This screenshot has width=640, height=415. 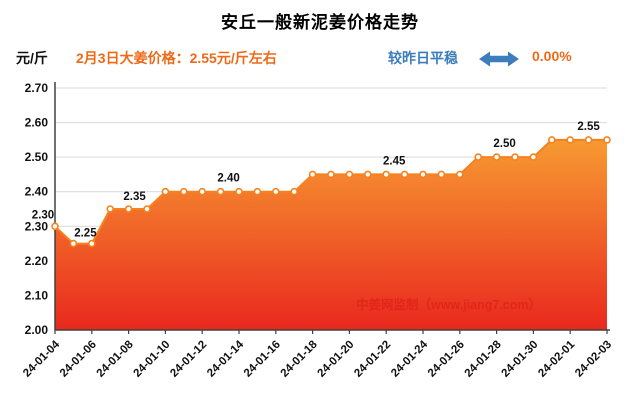 What do you see at coordinates (588, 127) in the screenshot?
I see `svg-text: 2.55` at bounding box center [588, 127].